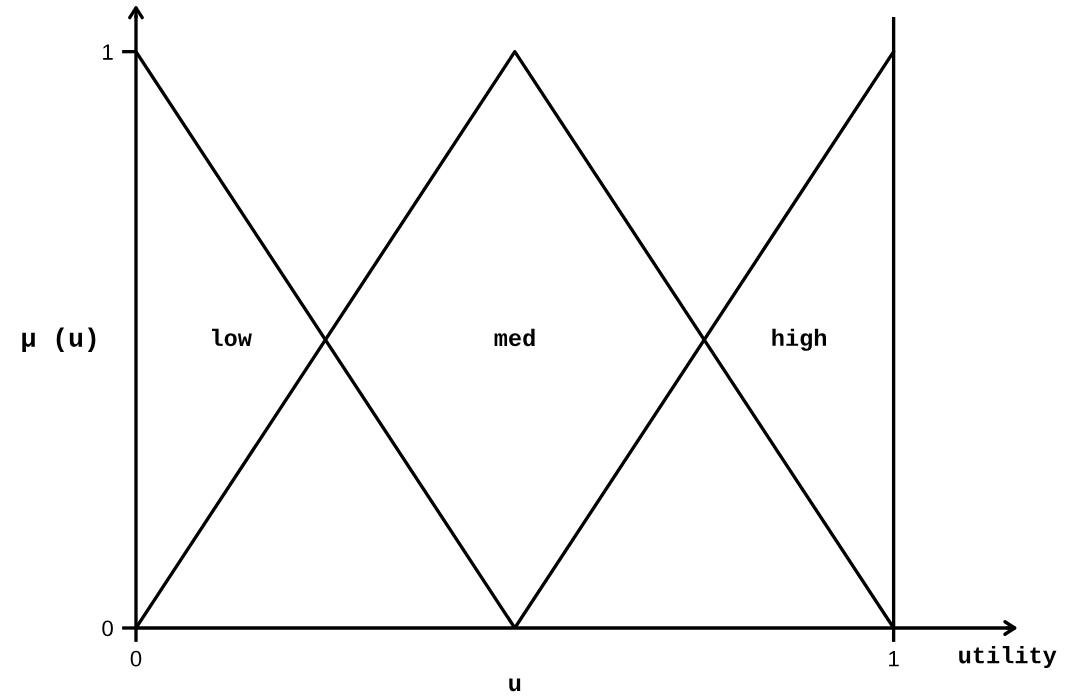  I want to click on annotation: high, so click(799, 339).